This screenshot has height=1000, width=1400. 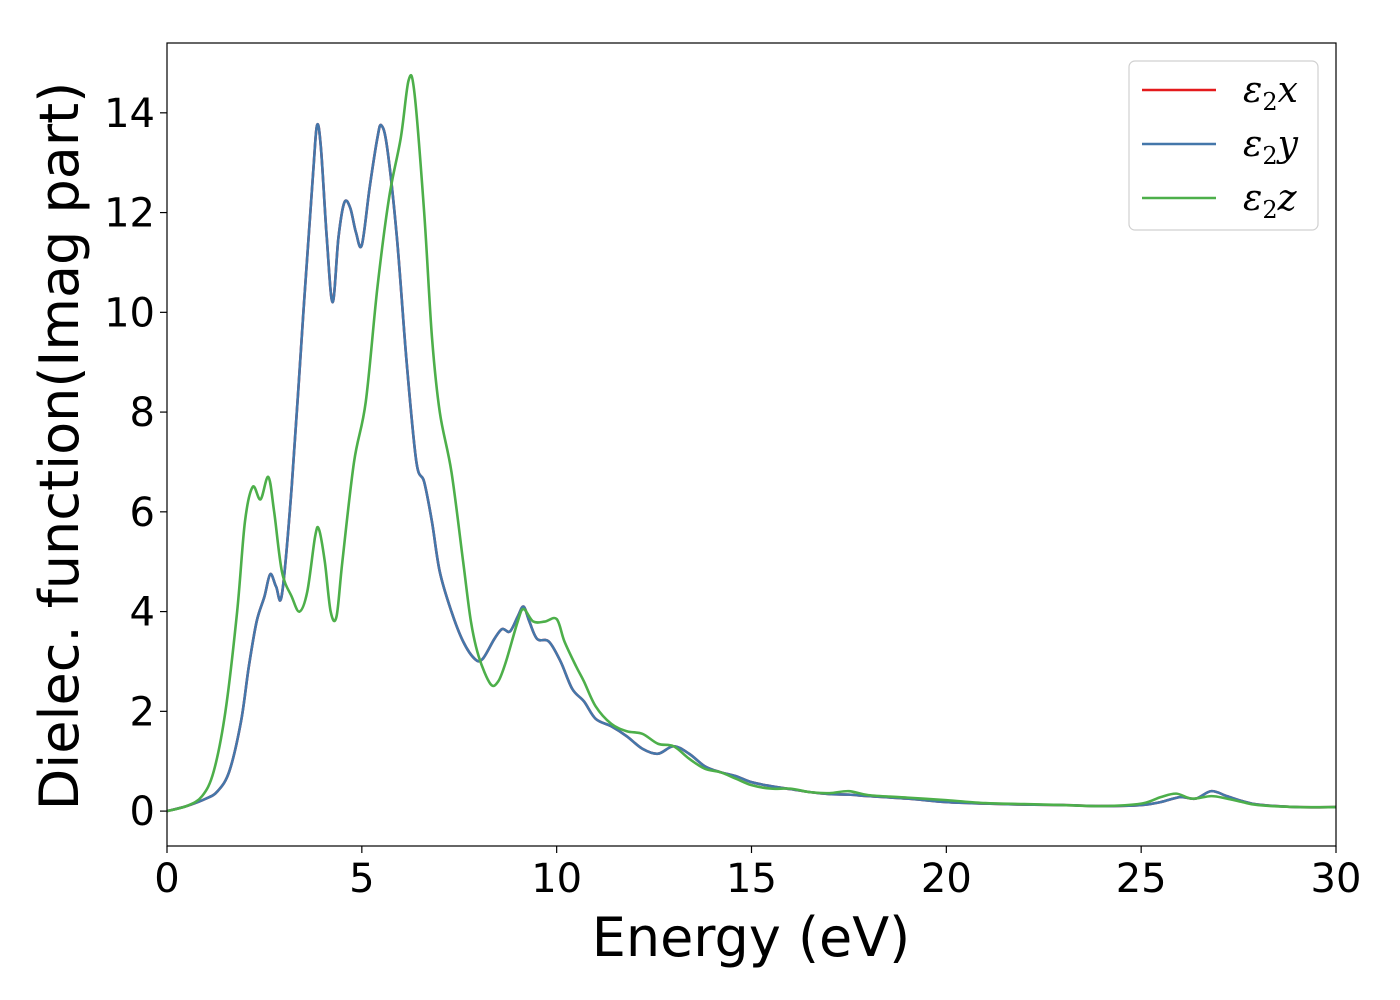 What do you see at coordinates (142, 812) in the screenshot?
I see `y-tick-label: 0` at bounding box center [142, 812].